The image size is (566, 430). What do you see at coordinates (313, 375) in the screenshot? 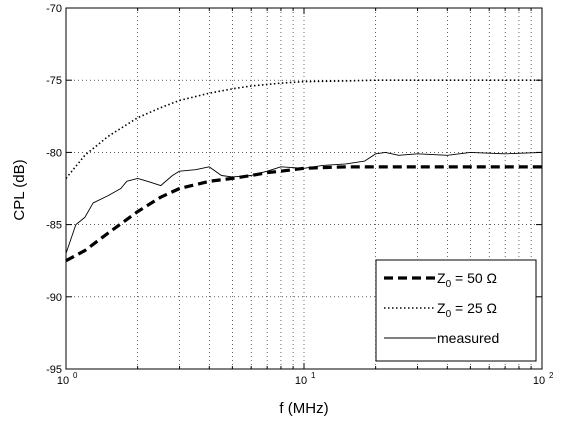
I see `x-tick-label-exponent: 1` at bounding box center [313, 375].